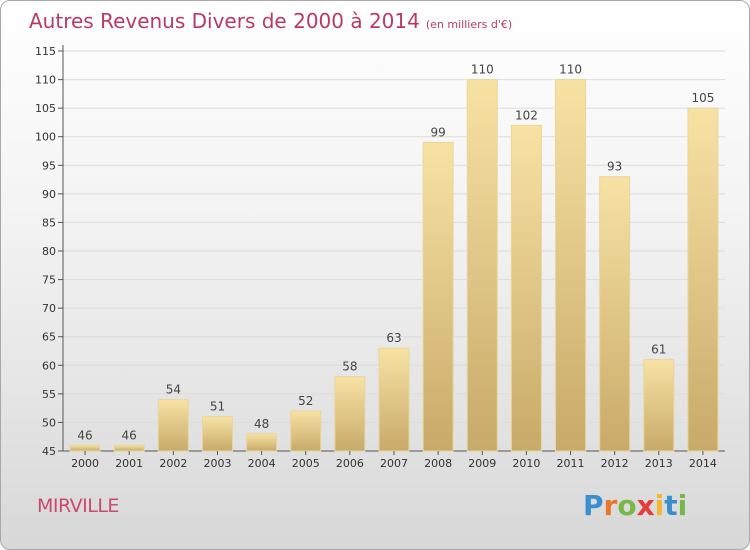 The image size is (750, 550). I want to click on x-tick-label-2004: 2004, so click(262, 463).